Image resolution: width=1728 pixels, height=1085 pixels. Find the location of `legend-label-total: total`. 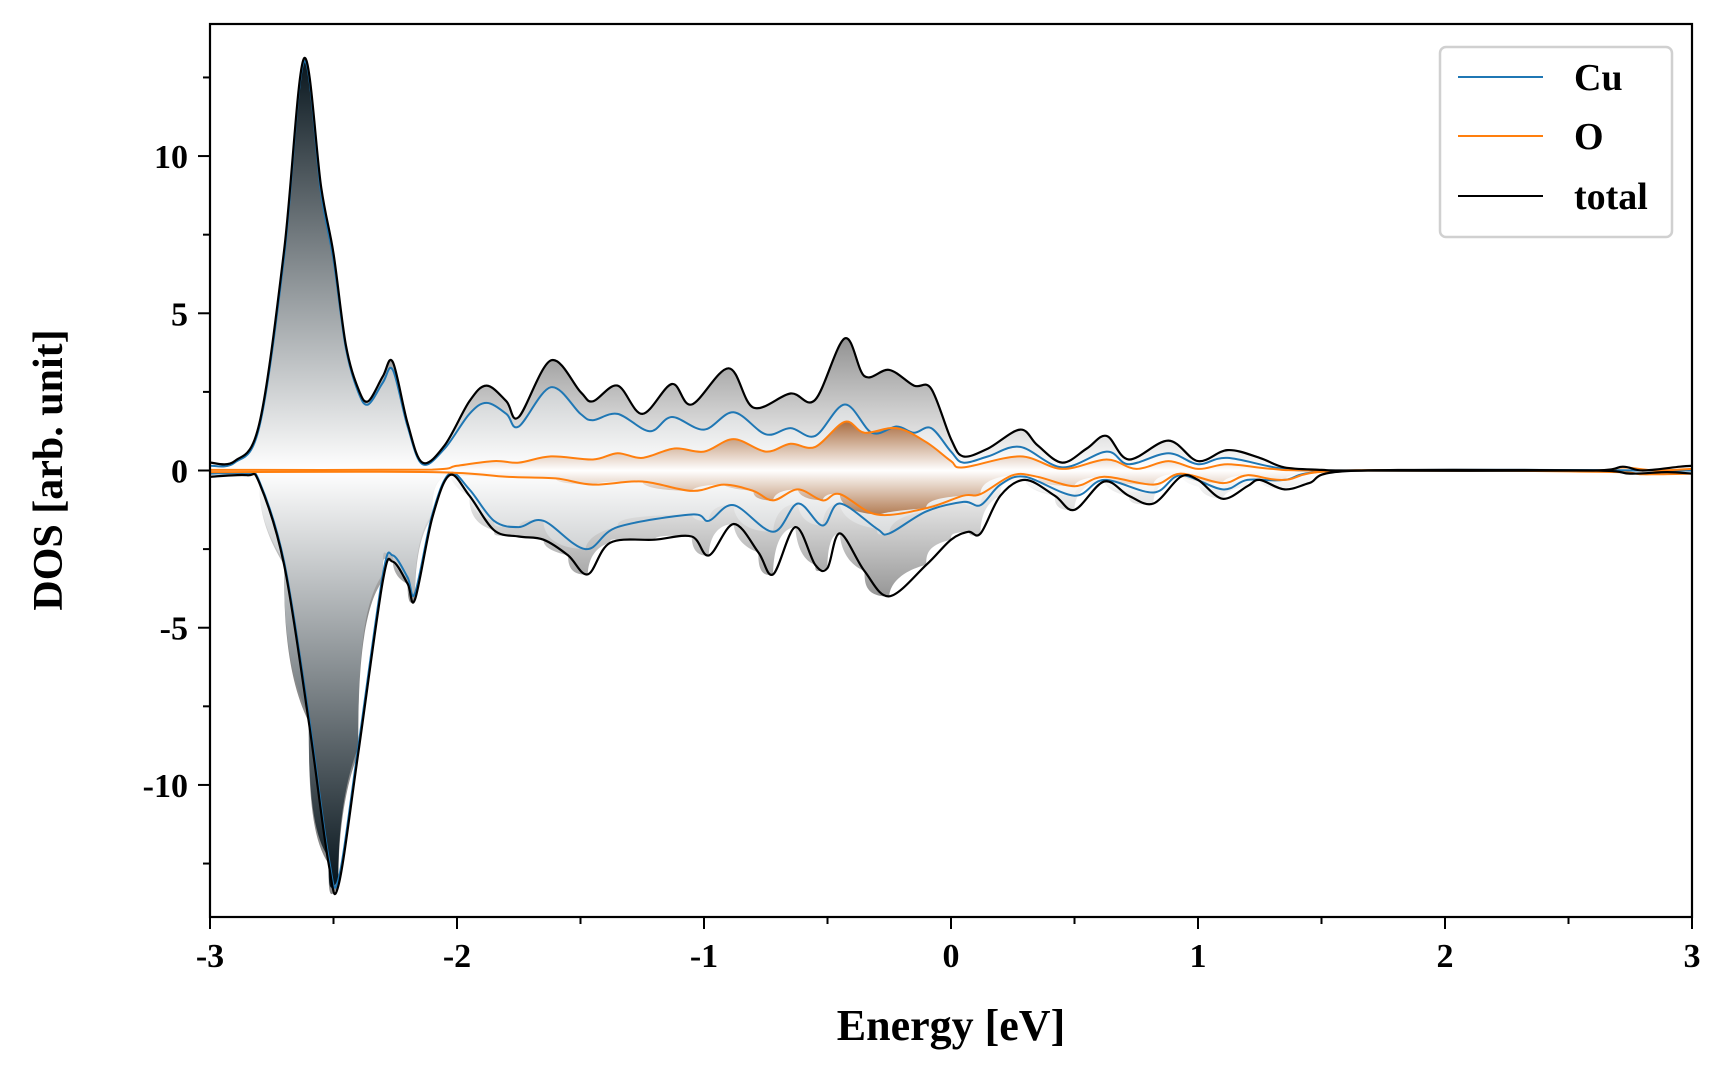

legend-label-total: total is located at coordinates (1611, 197).